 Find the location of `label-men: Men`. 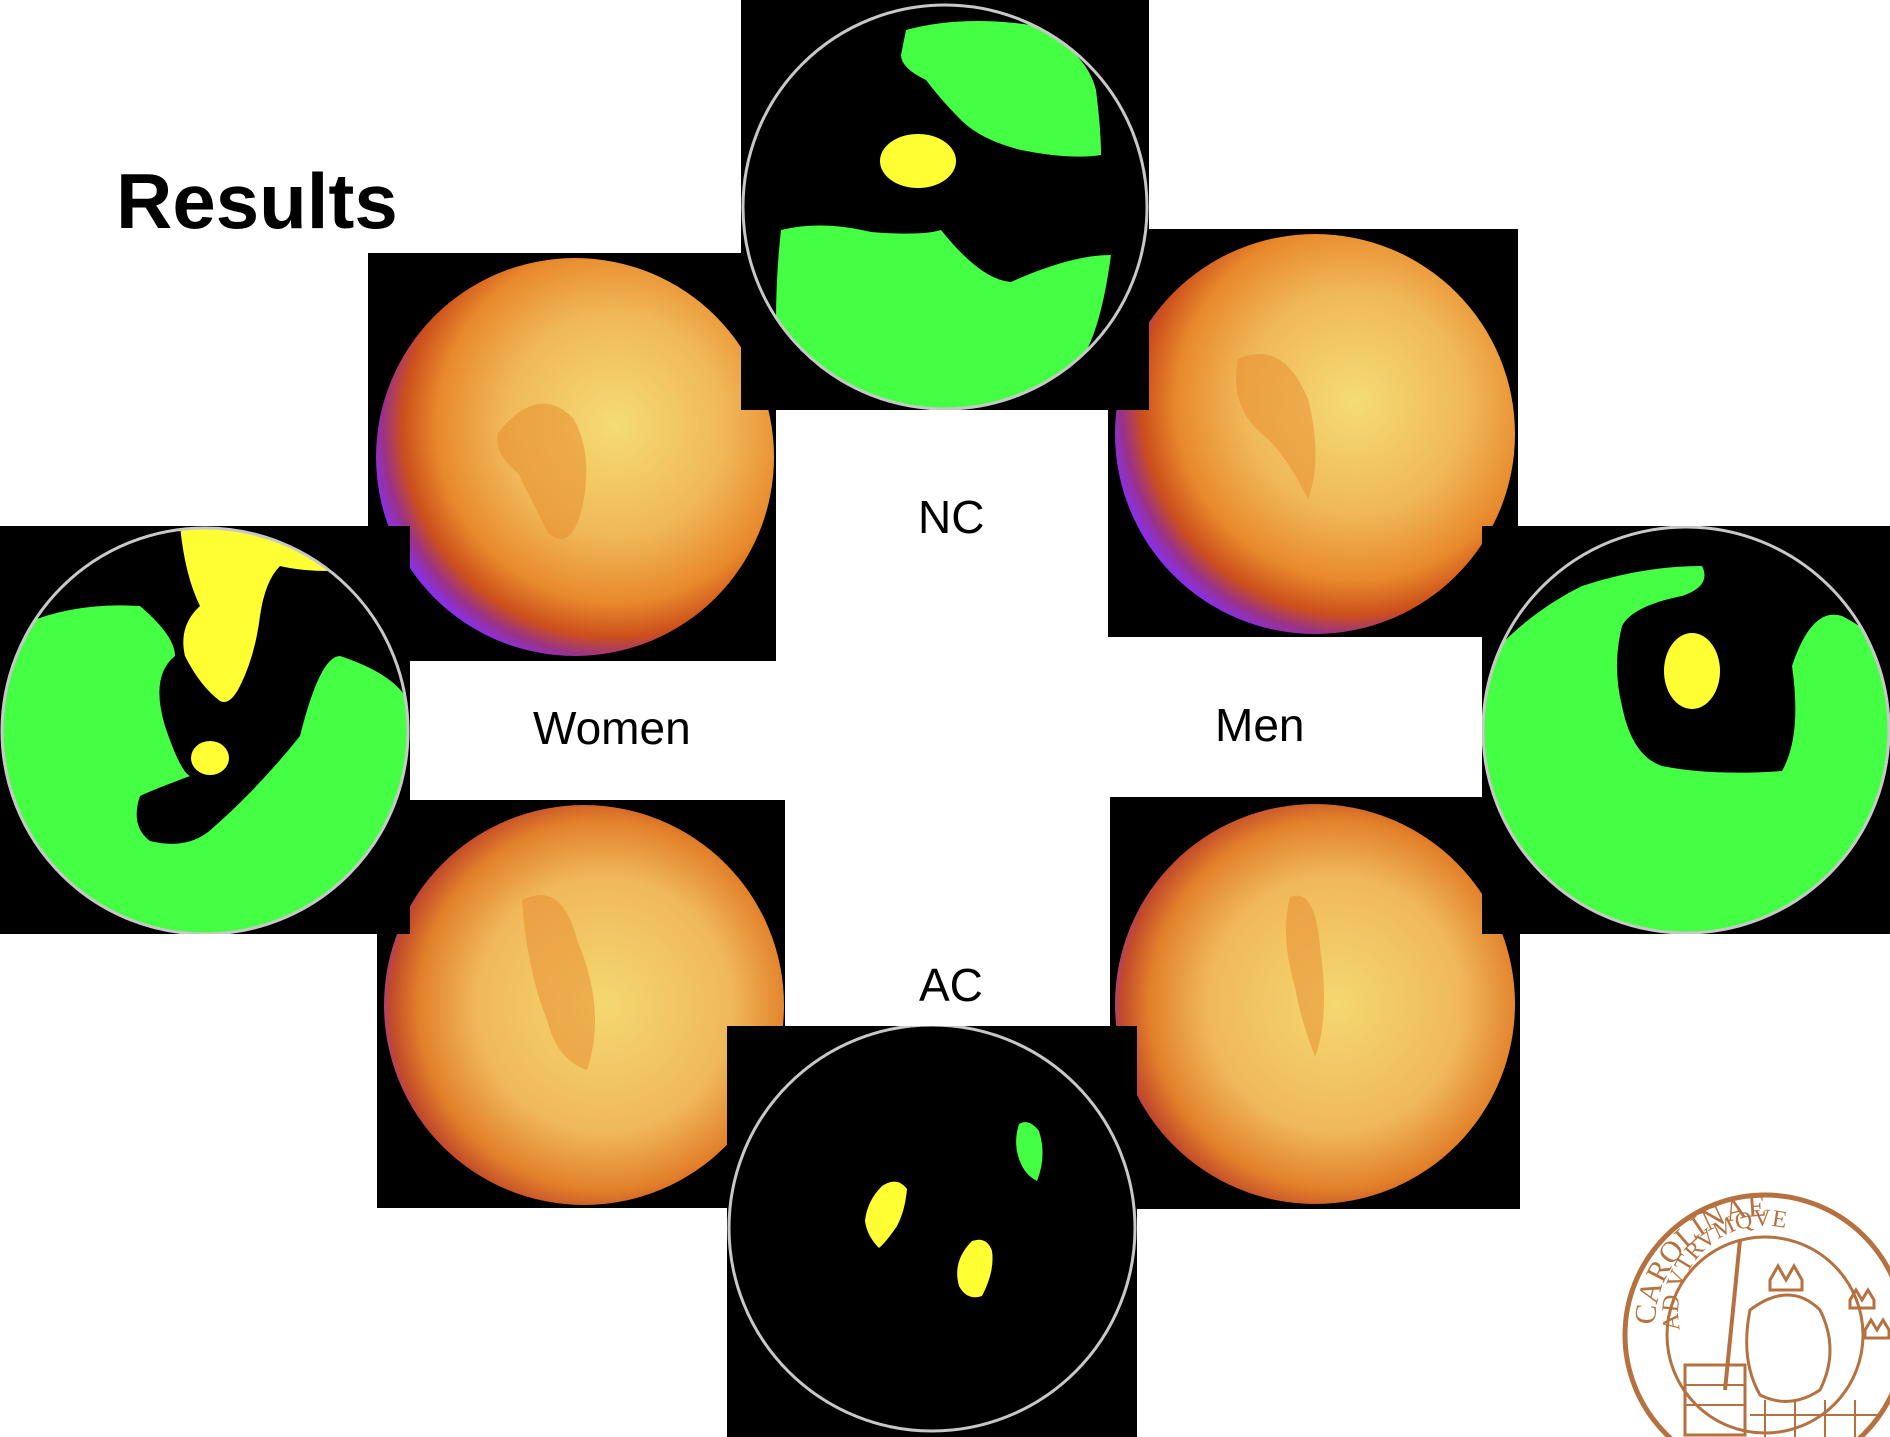

label-men: Men is located at coordinates (1260, 725).